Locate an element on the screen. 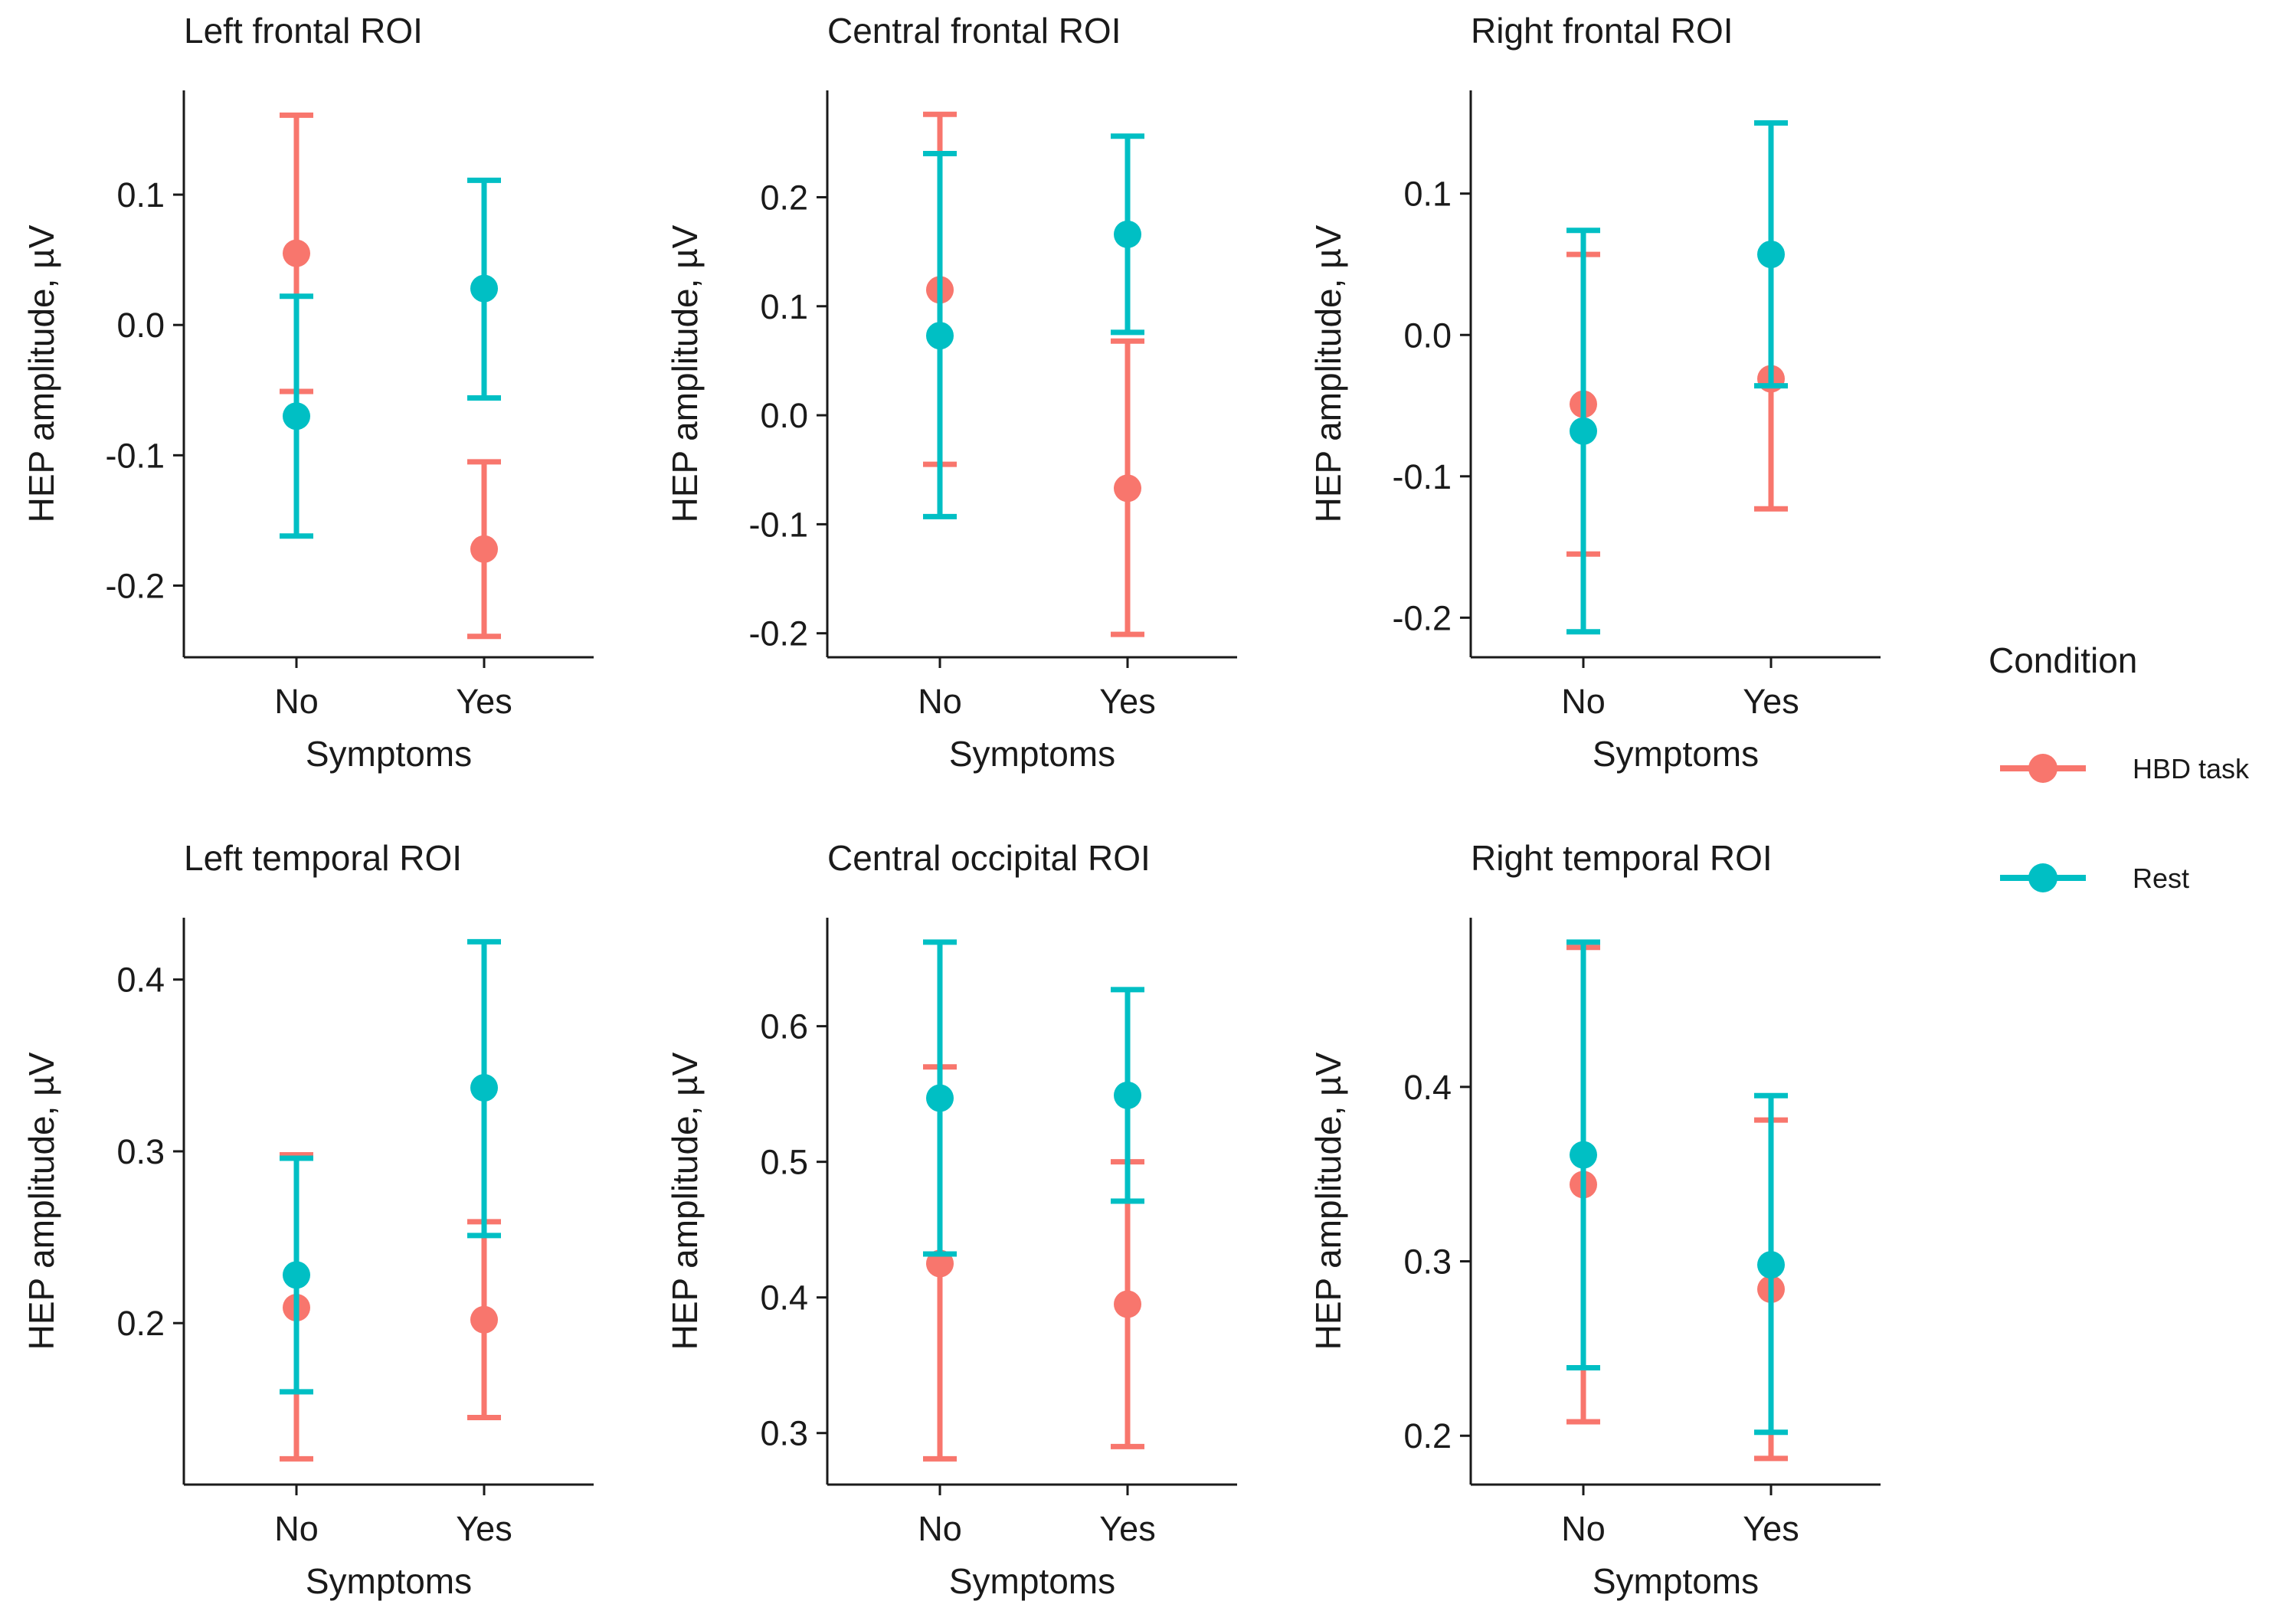 The height and width of the screenshot is (1624, 2285). panel-title-central-occipital-roi: Central occipital ROI is located at coordinates (989, 858).